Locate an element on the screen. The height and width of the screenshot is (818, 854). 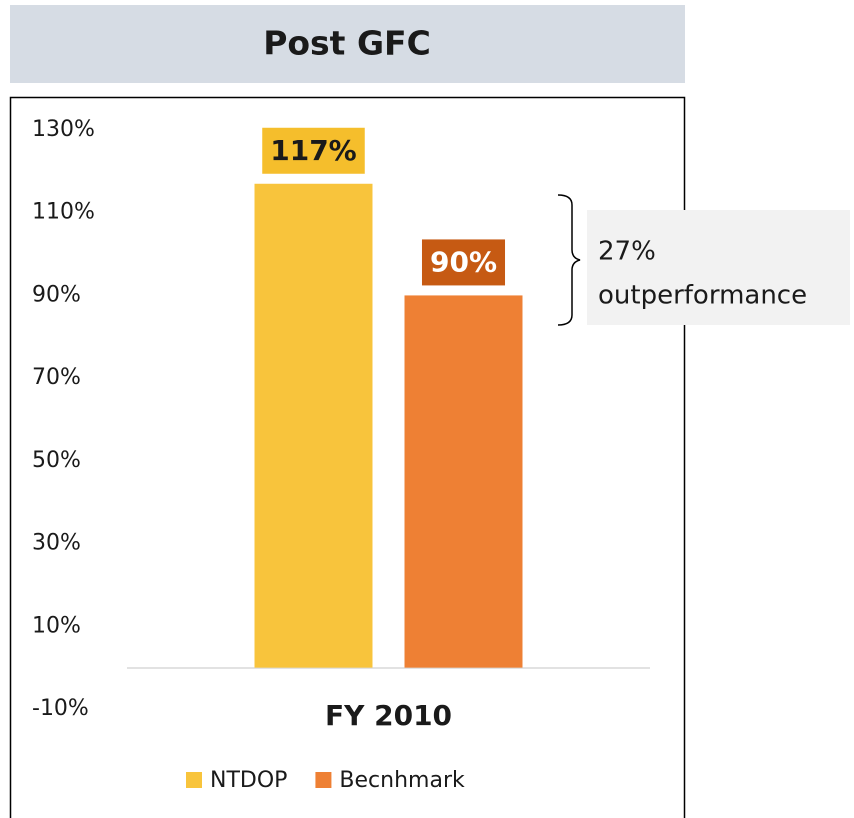
annotation-line: 27% is located at coordinates (627, 252).